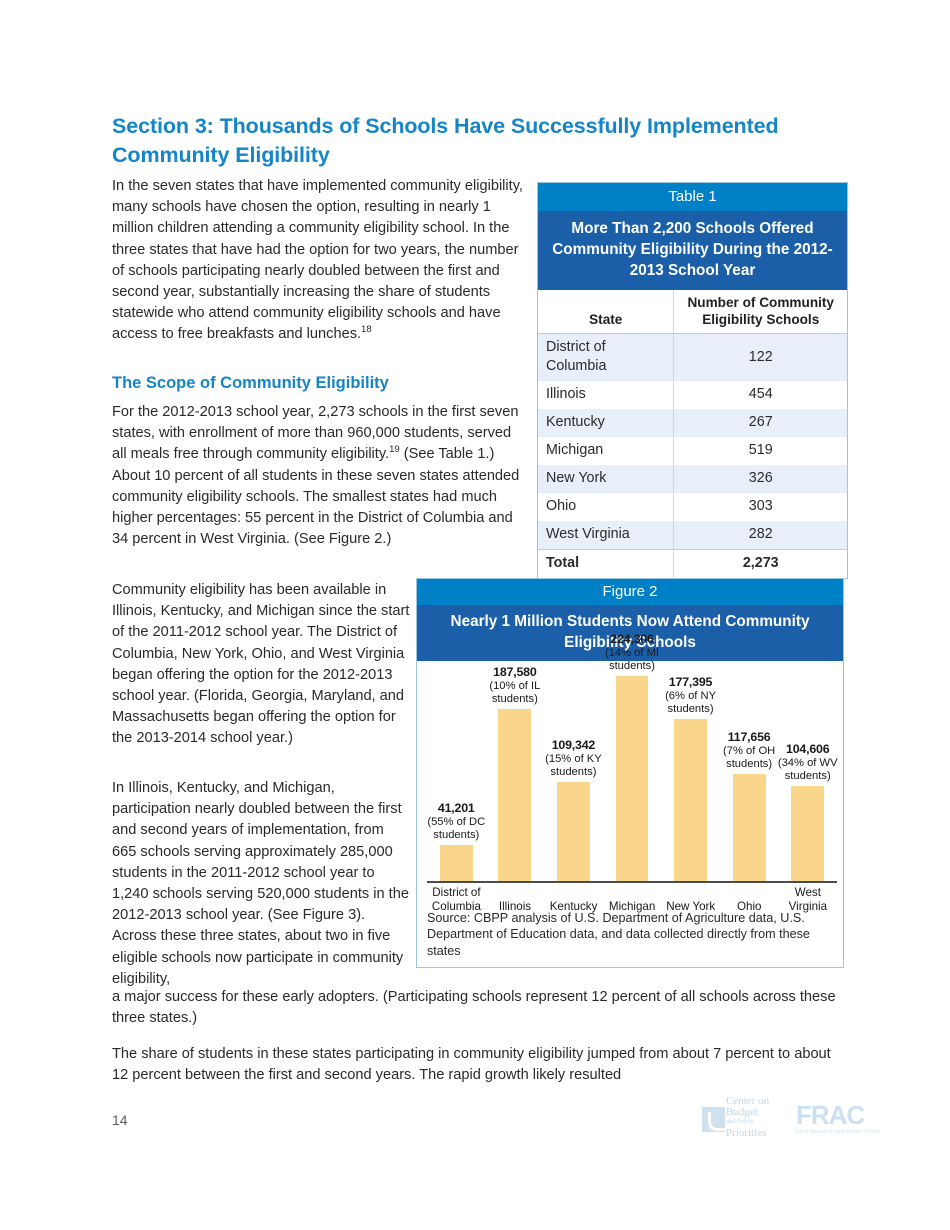 The width and height of the screenshot is (950, 1230). Describe the element at coordinates (760, 423) in the screenshot. I see `cell-schools: 267` at that location.